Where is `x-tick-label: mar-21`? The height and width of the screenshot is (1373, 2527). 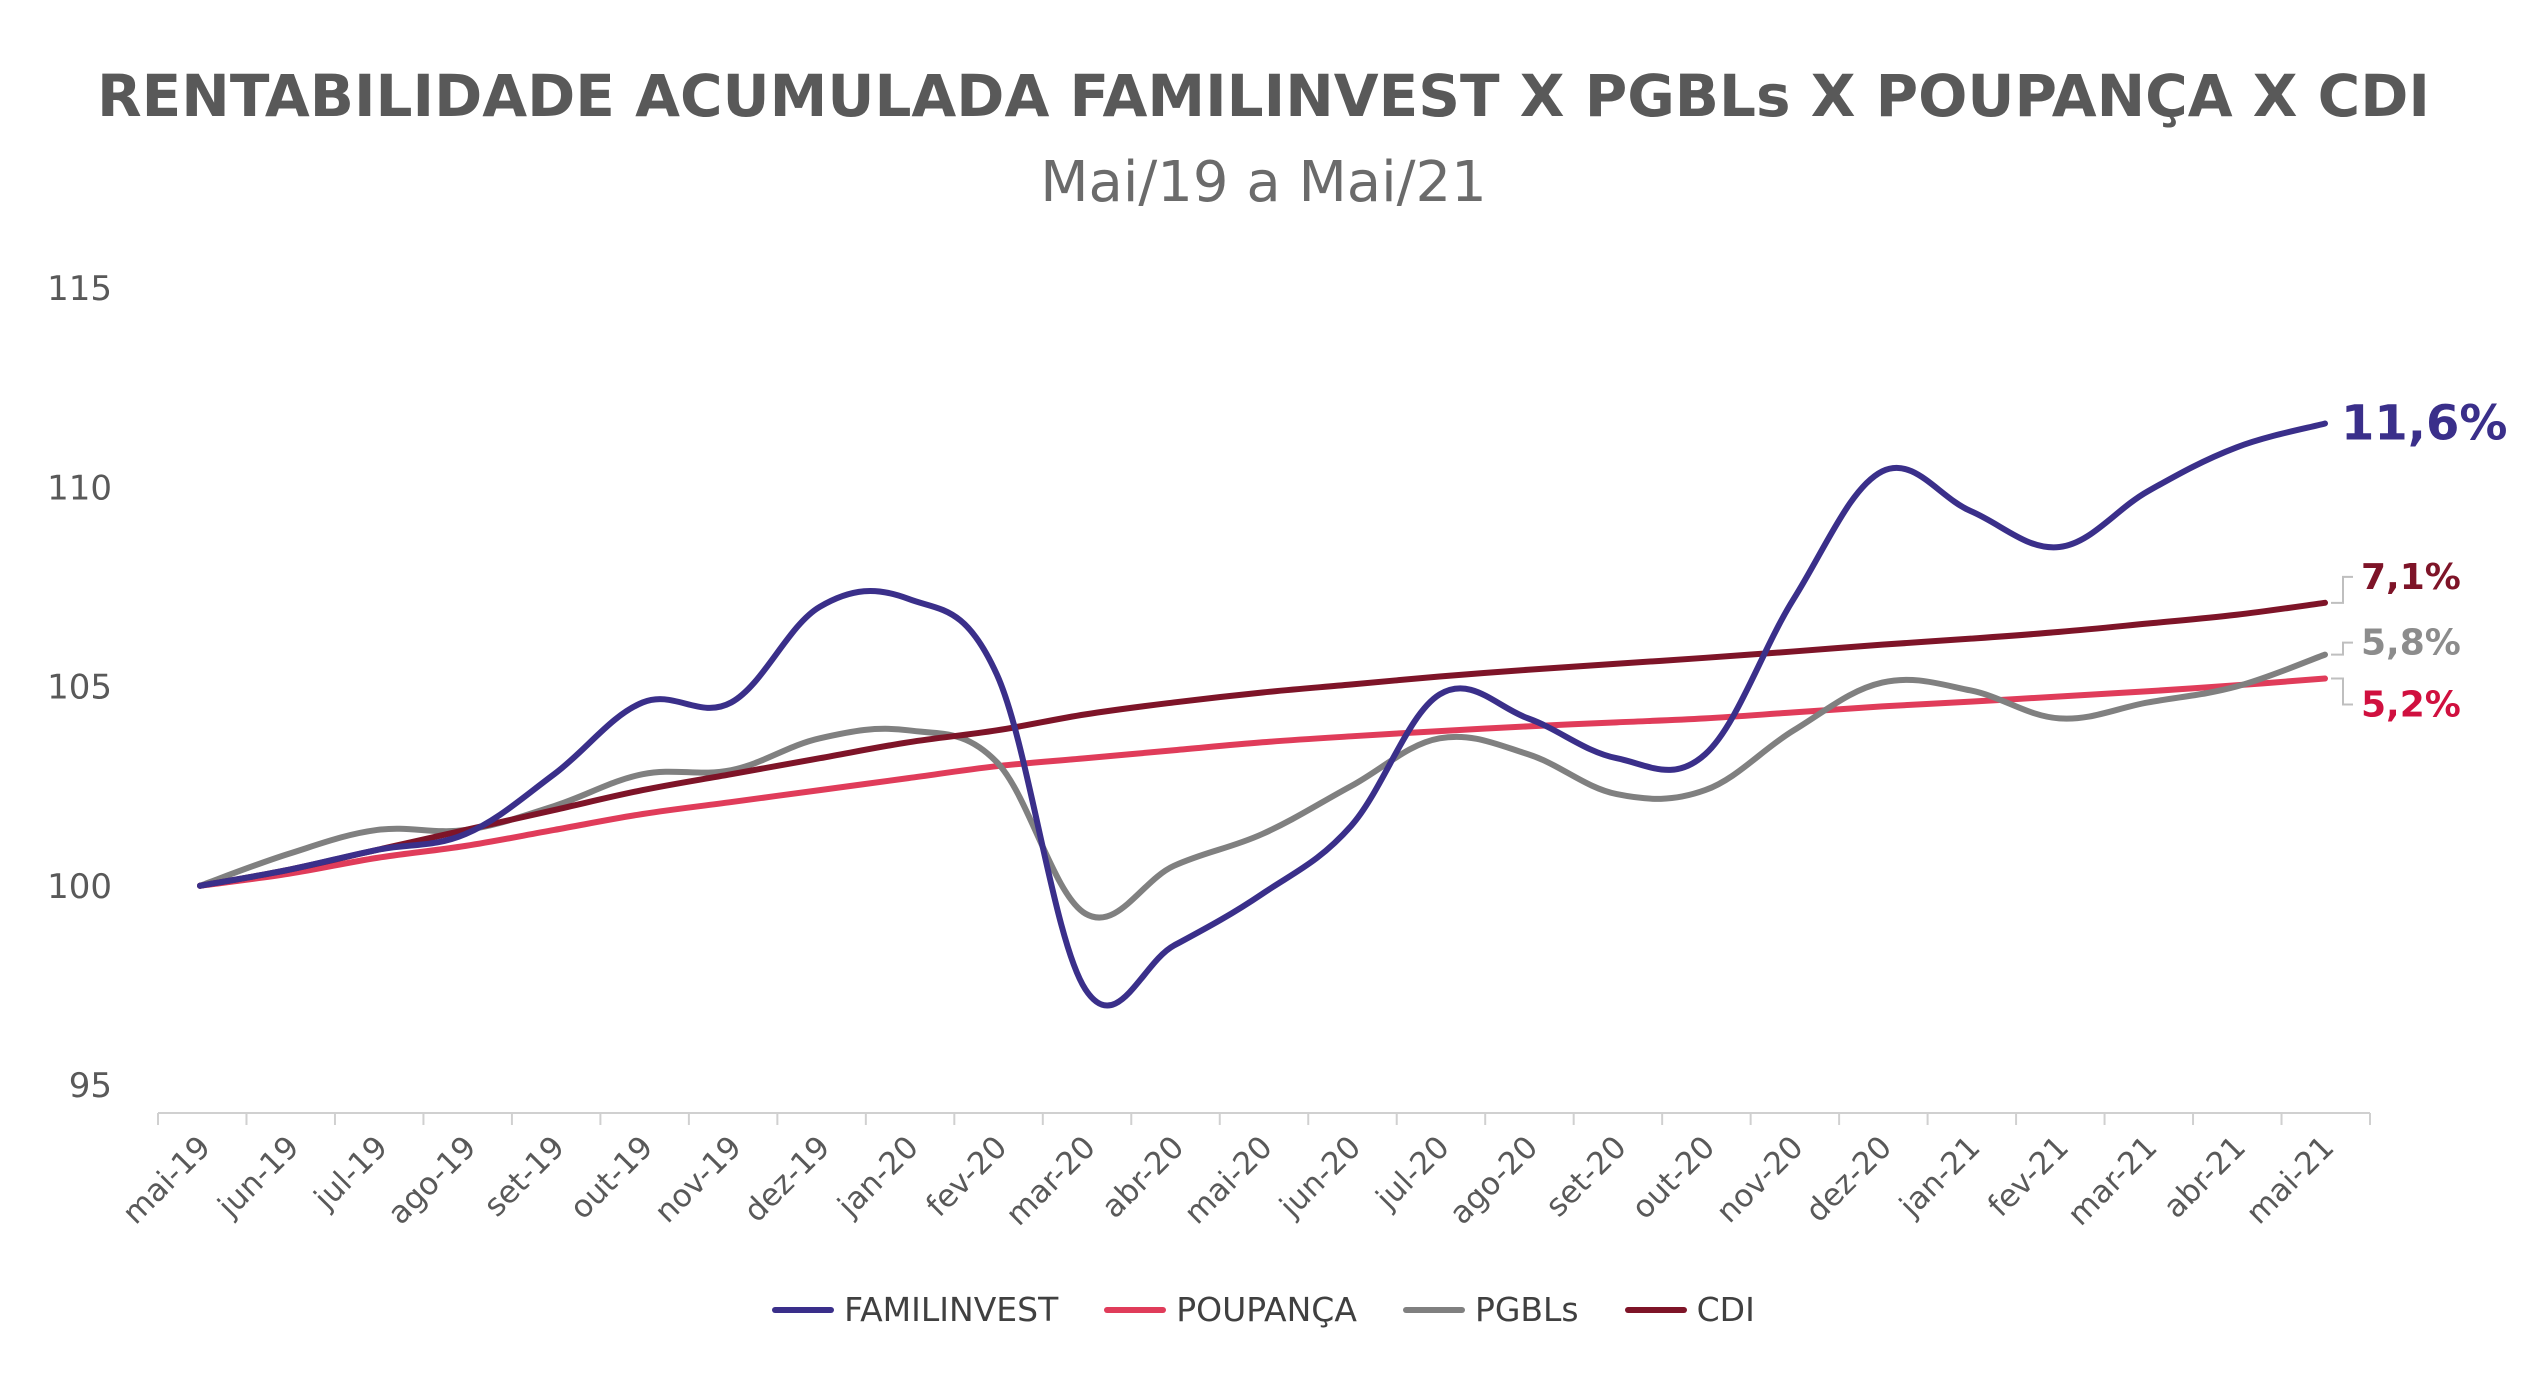
x-tick-label: mar-21 is located at coordinates (2113, 1181).